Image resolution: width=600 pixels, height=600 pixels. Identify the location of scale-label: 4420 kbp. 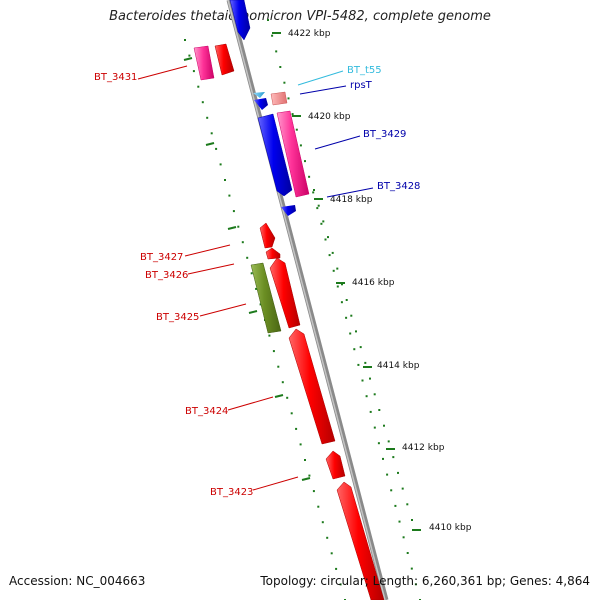
(329, 117).